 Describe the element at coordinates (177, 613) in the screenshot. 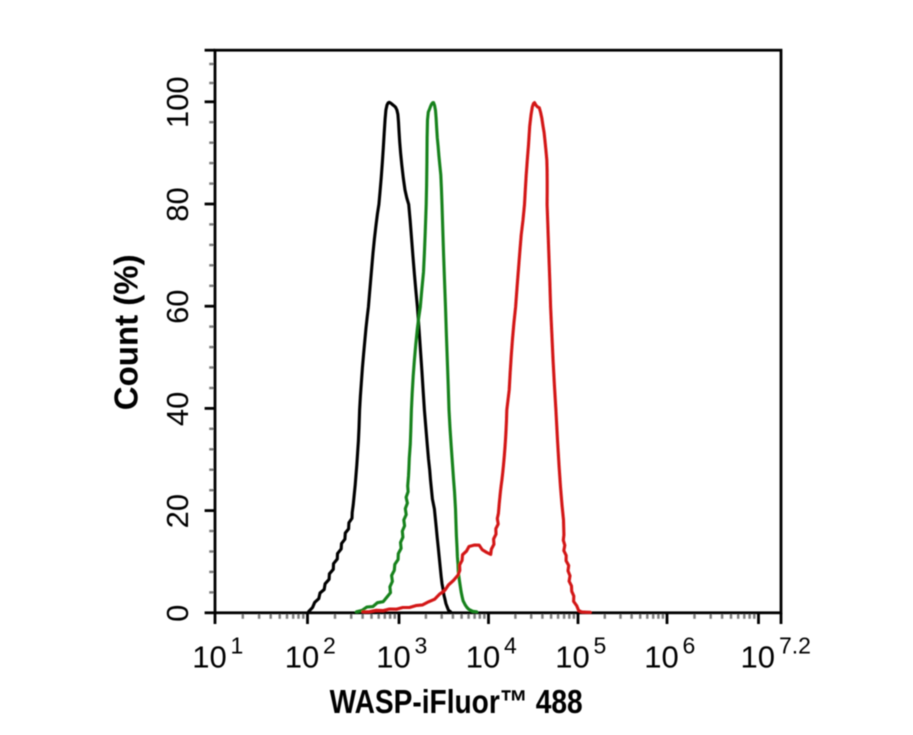

I see `svg-text: 0` at that location.